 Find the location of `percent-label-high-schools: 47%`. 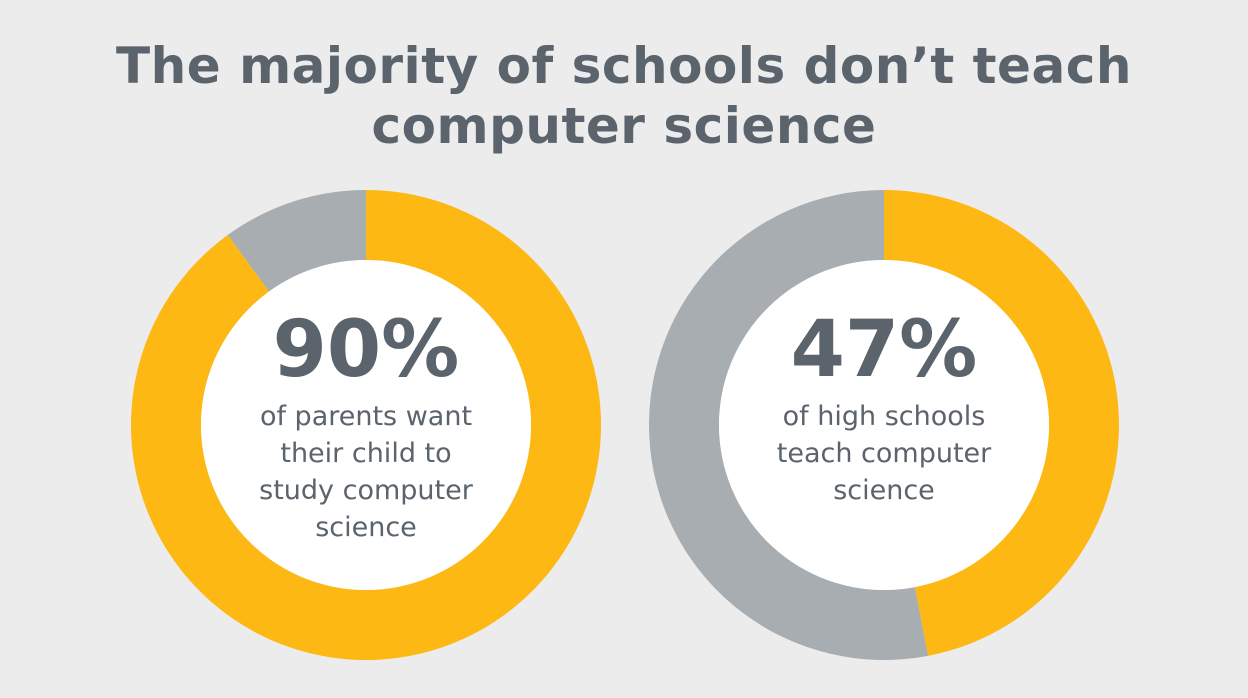

percent-label-high-schools: 47% is located at coordinates (884, 350).